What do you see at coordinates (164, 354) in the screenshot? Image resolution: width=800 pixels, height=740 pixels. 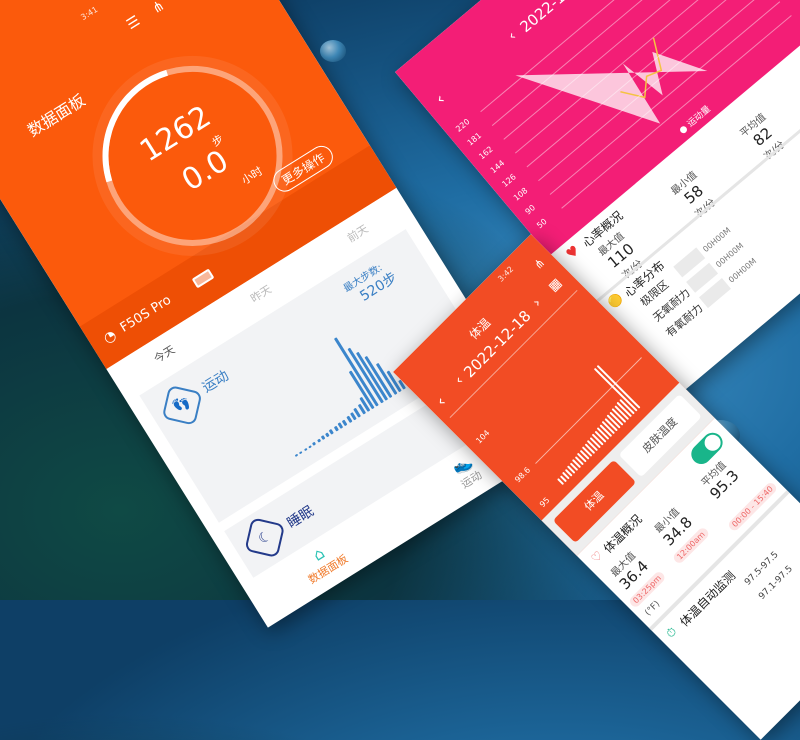 I see `tab-today: 今天` at bounding box center [164, 354].